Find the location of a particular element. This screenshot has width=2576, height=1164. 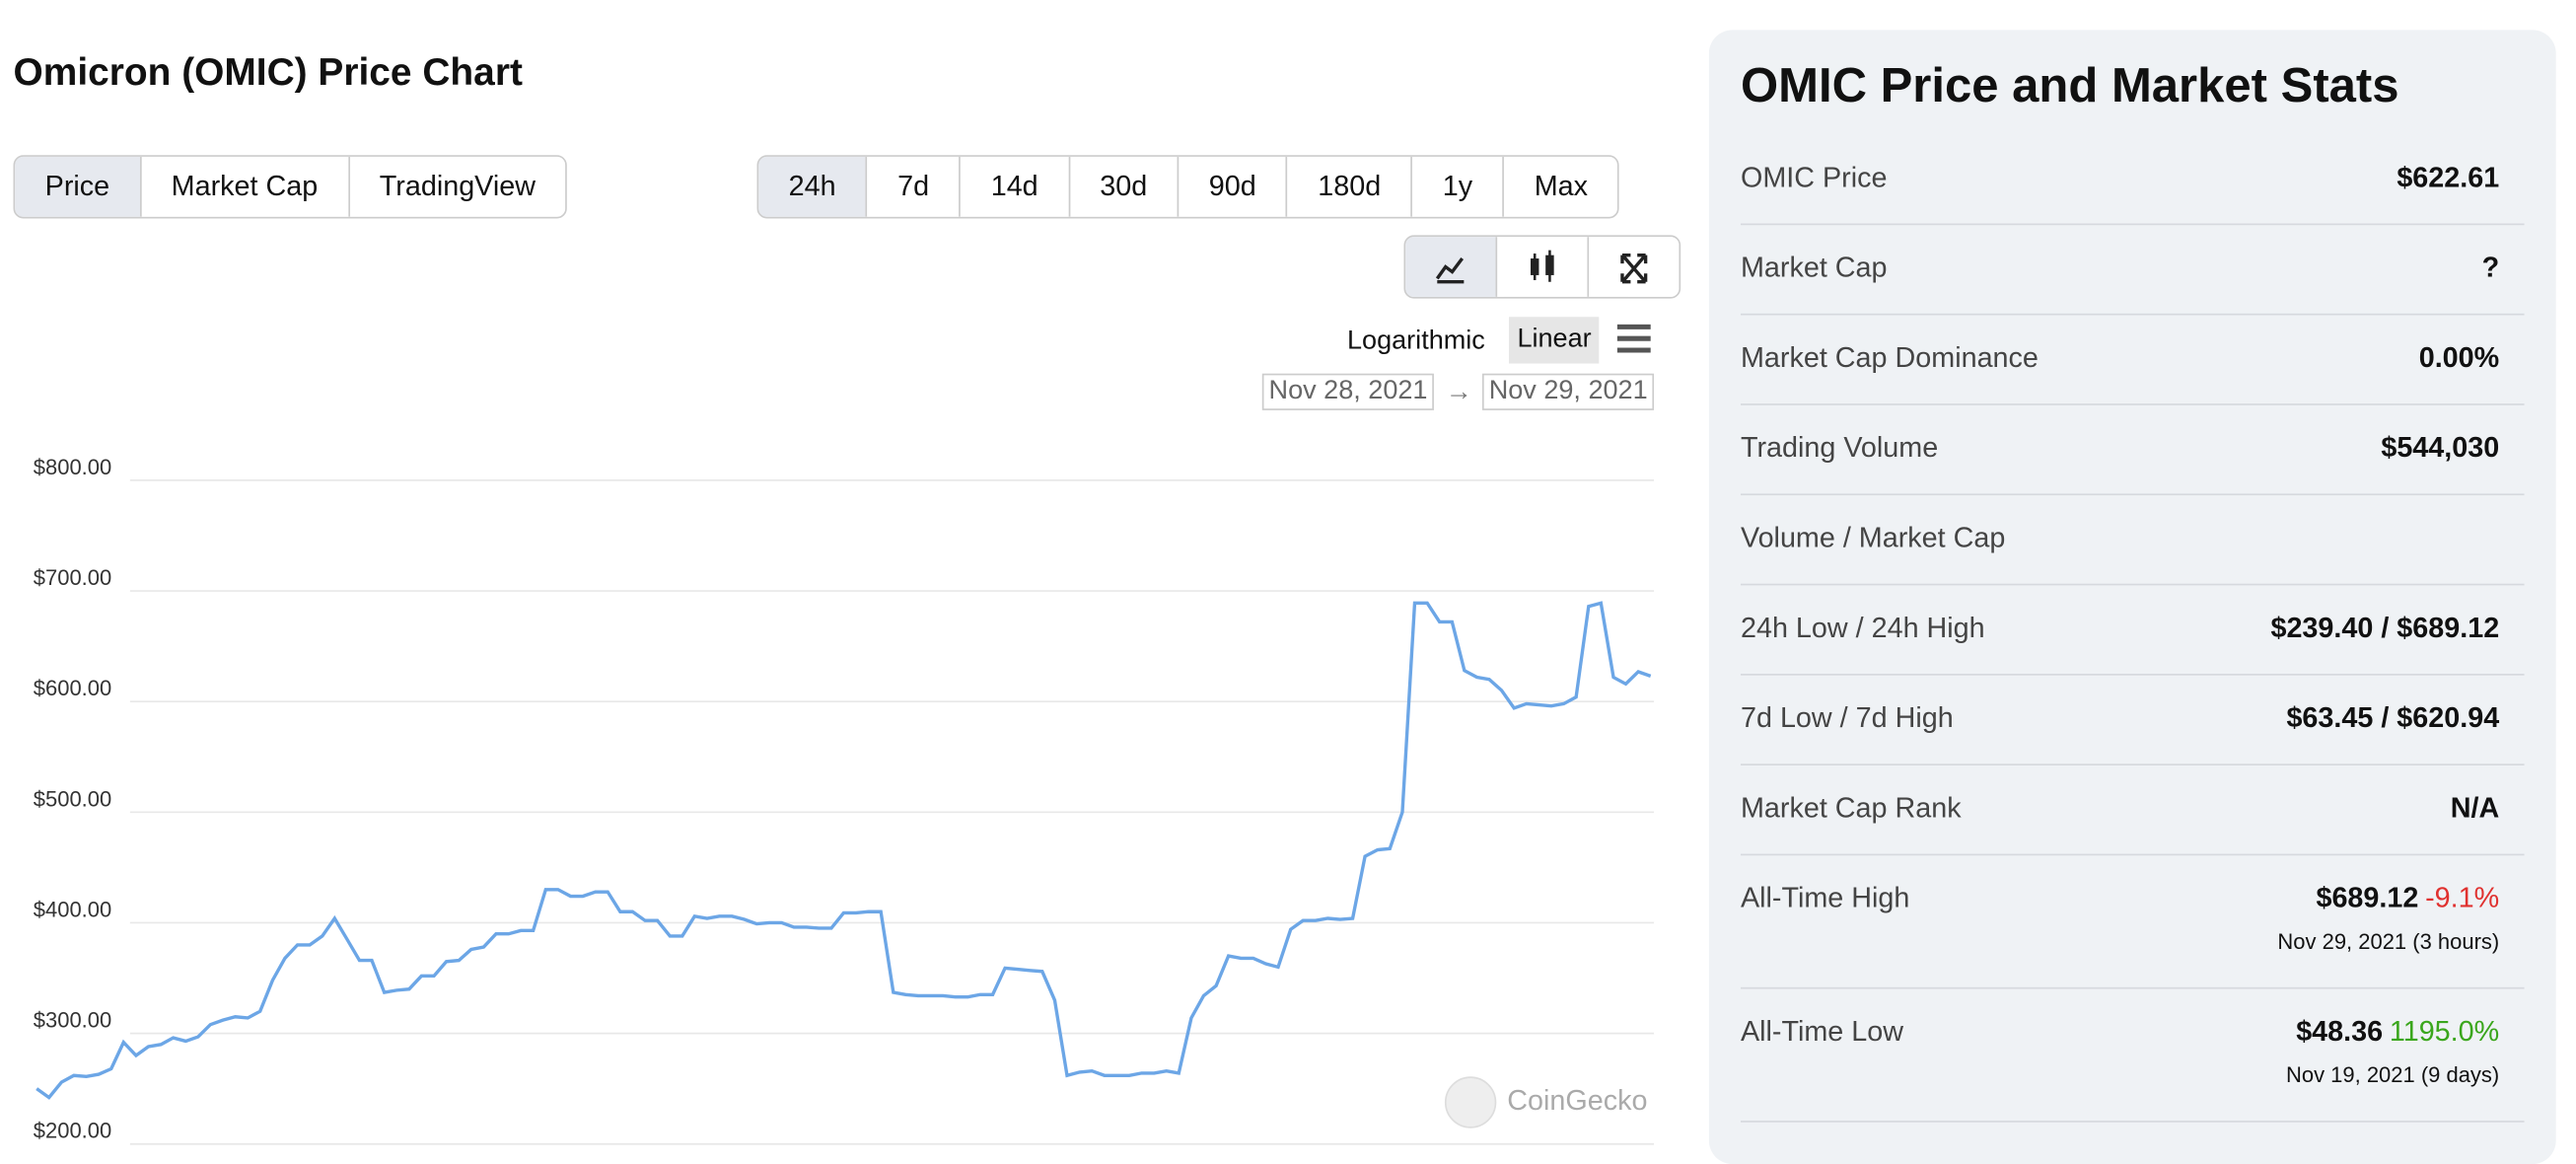

chart-tab: Market Cap is located at coordinates (243, 186).